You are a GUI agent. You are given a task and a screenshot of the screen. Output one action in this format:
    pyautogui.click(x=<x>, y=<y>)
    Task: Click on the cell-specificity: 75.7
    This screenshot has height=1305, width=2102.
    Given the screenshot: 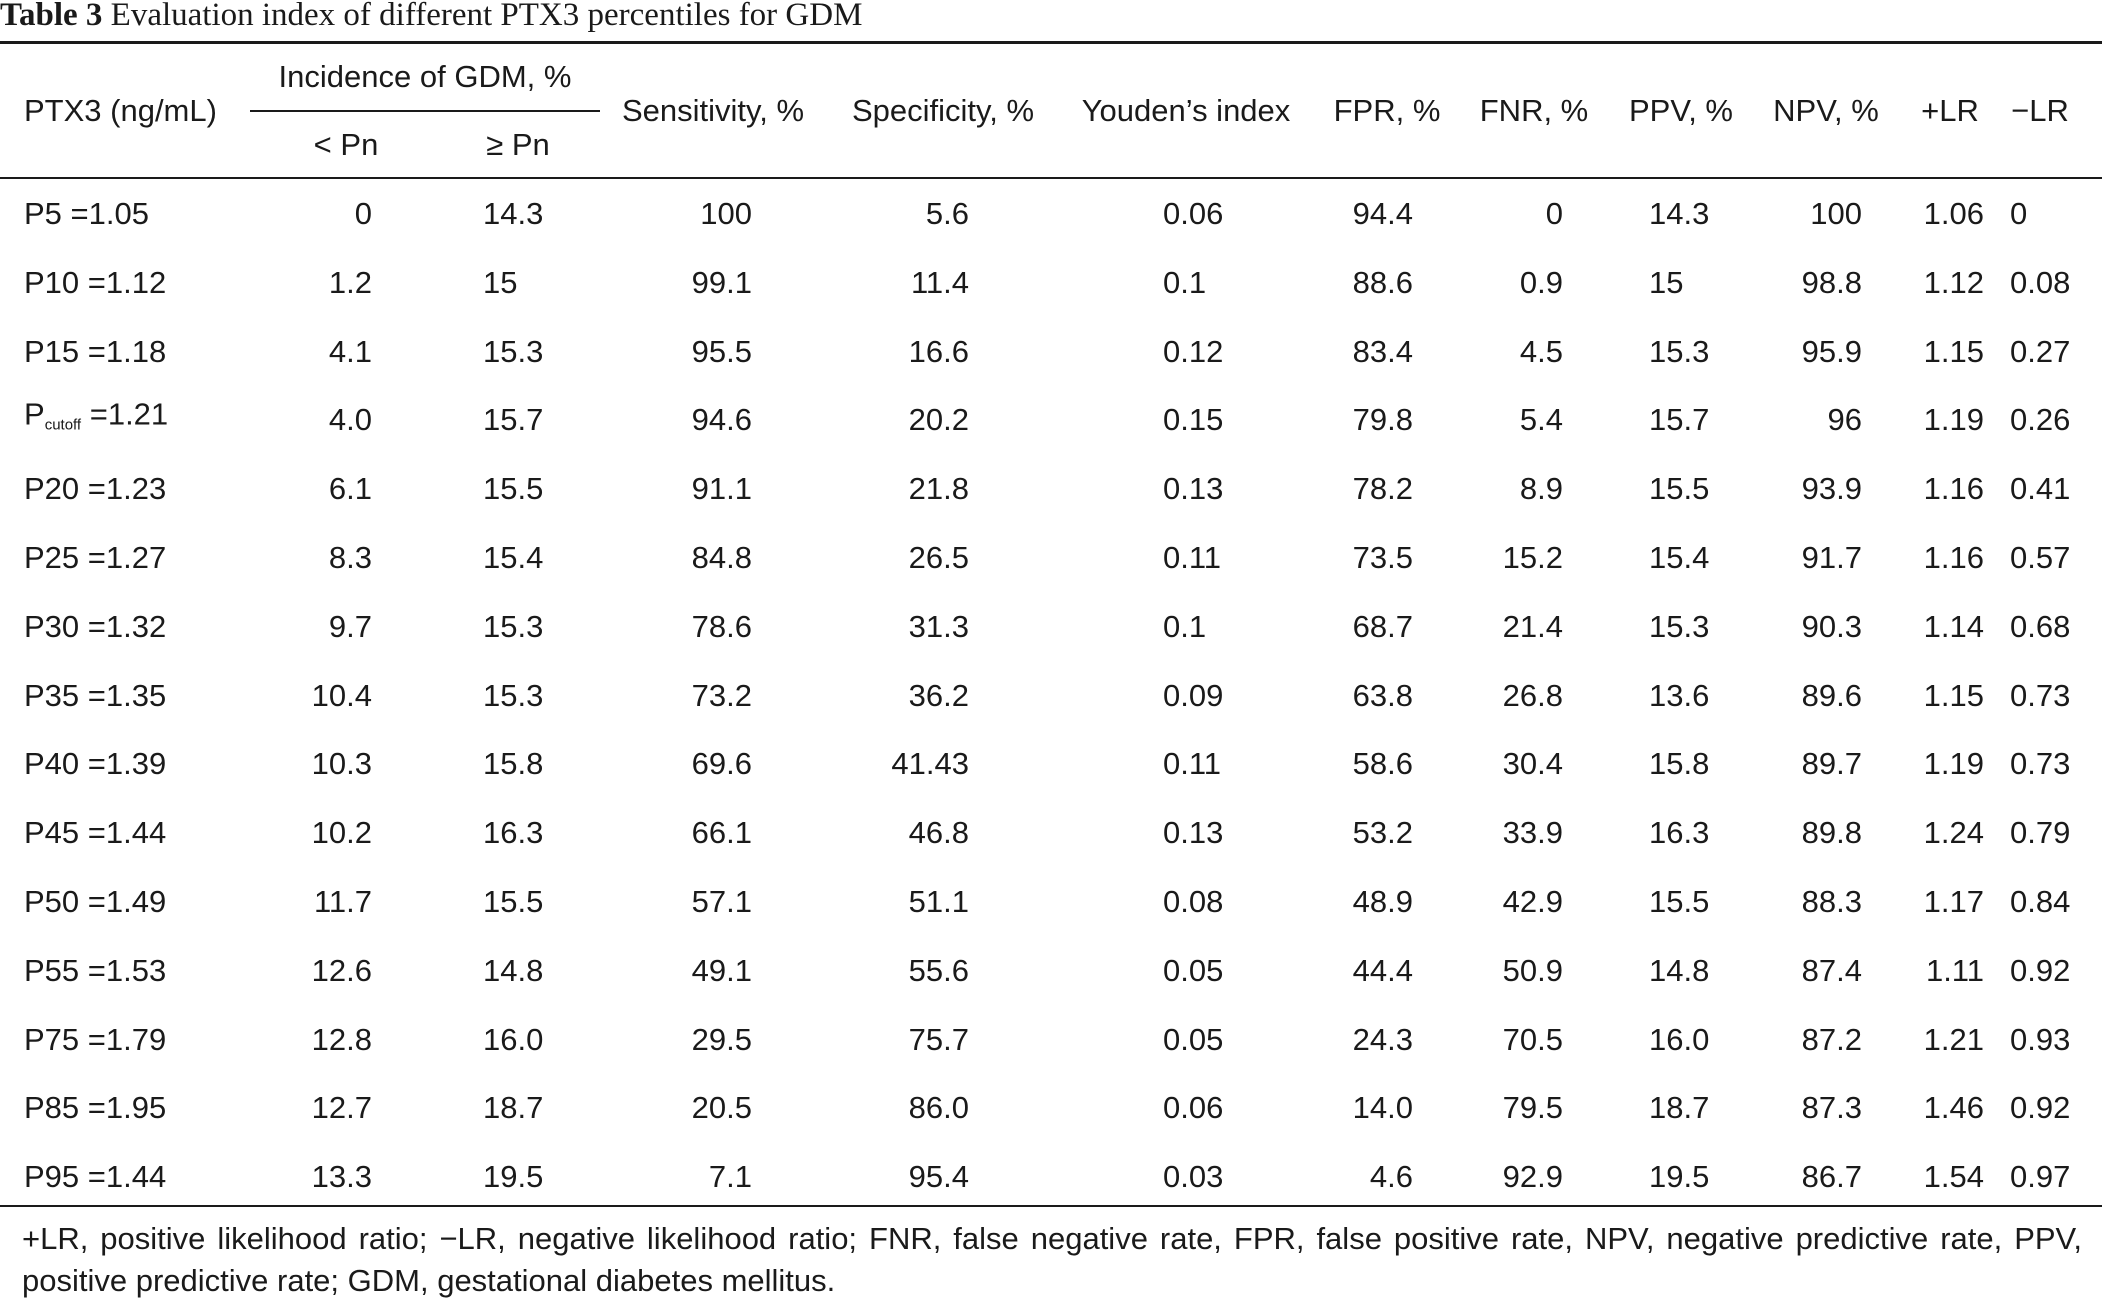 What is the action you would take?
    pyautogui.click(x=938, y=1039)
    